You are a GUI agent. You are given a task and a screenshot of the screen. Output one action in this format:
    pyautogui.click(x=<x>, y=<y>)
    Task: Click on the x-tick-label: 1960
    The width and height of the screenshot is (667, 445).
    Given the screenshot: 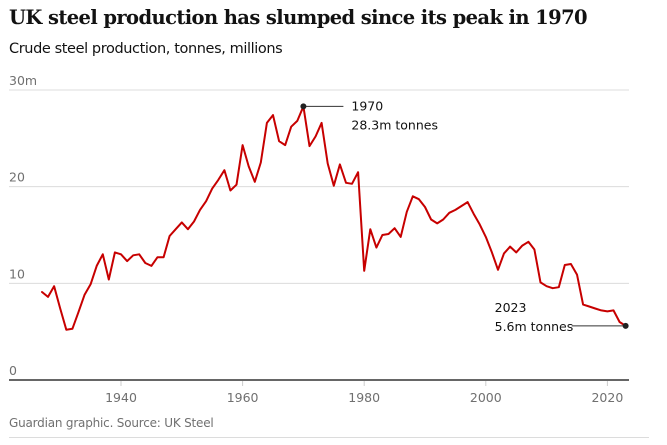 What is the action you would take?
    pyautogui.click(x=243, y=397)
    